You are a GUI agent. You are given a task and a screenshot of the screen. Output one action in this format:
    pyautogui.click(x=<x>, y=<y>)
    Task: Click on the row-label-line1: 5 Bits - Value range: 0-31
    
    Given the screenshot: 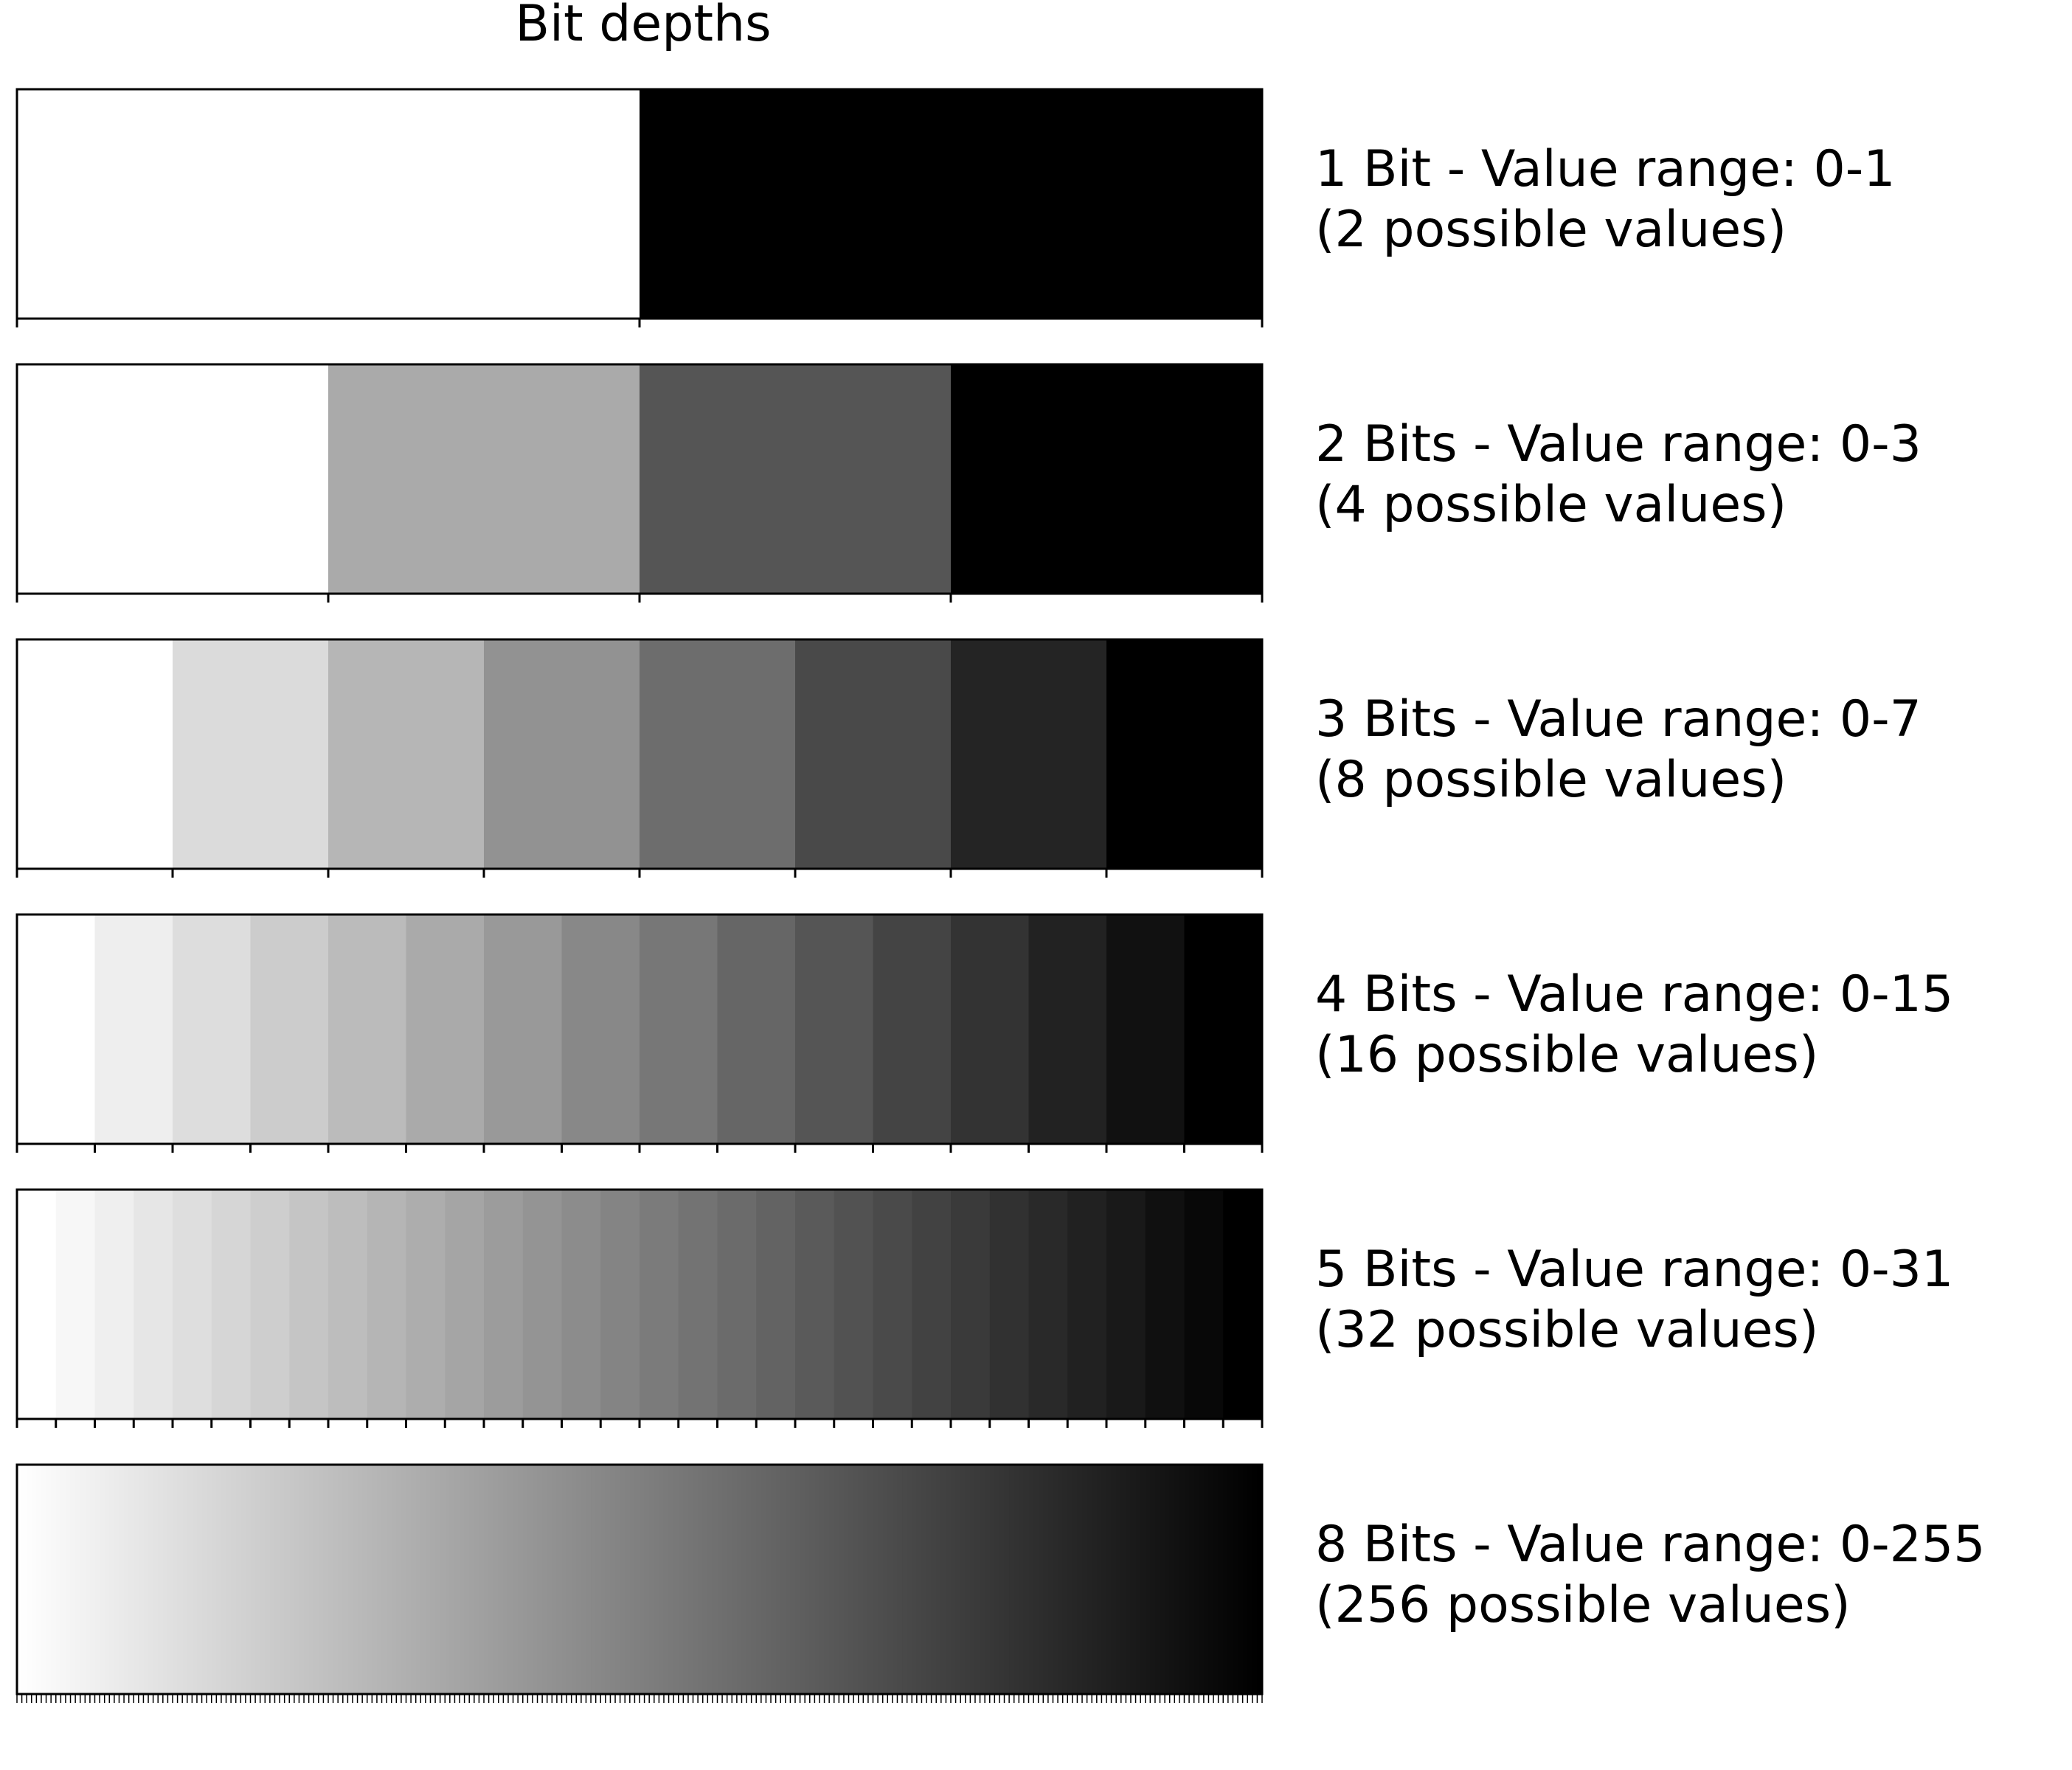 What is the action you would take?
    pyautogui.click(x=1634, y=1269)
    